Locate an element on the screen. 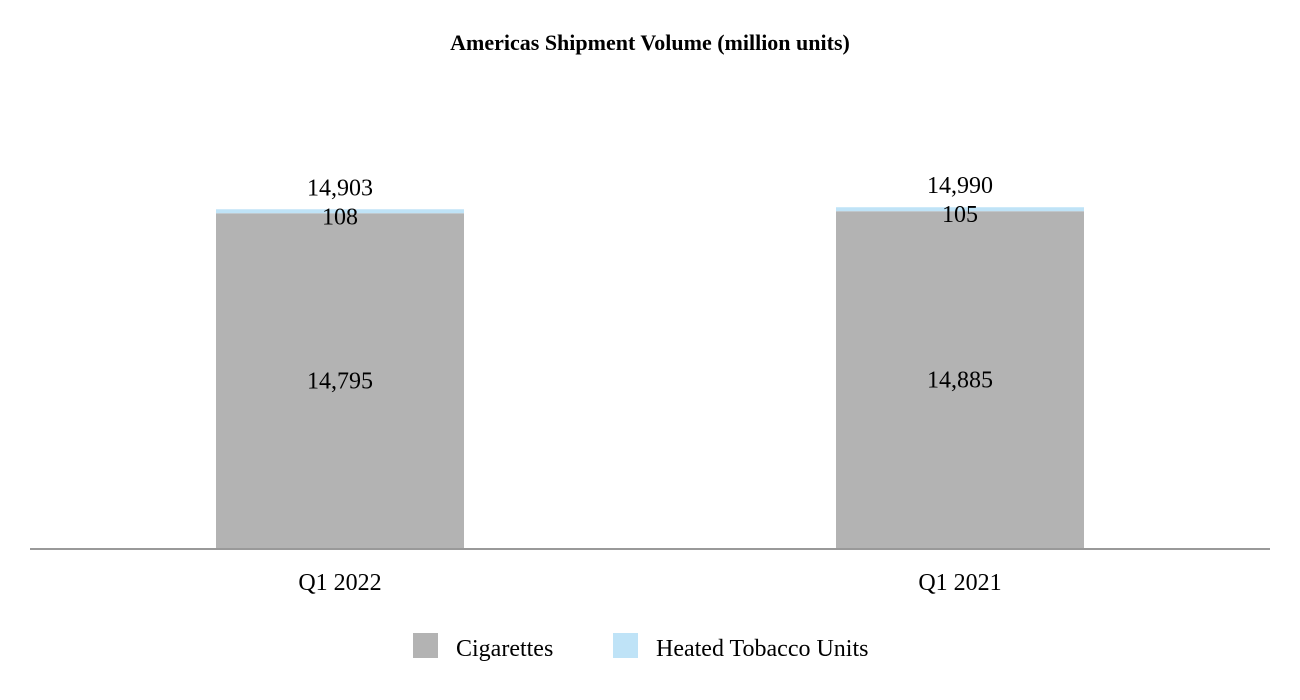  legend-swatch-heated-tobacco-units is located at coordinates (625, 645).